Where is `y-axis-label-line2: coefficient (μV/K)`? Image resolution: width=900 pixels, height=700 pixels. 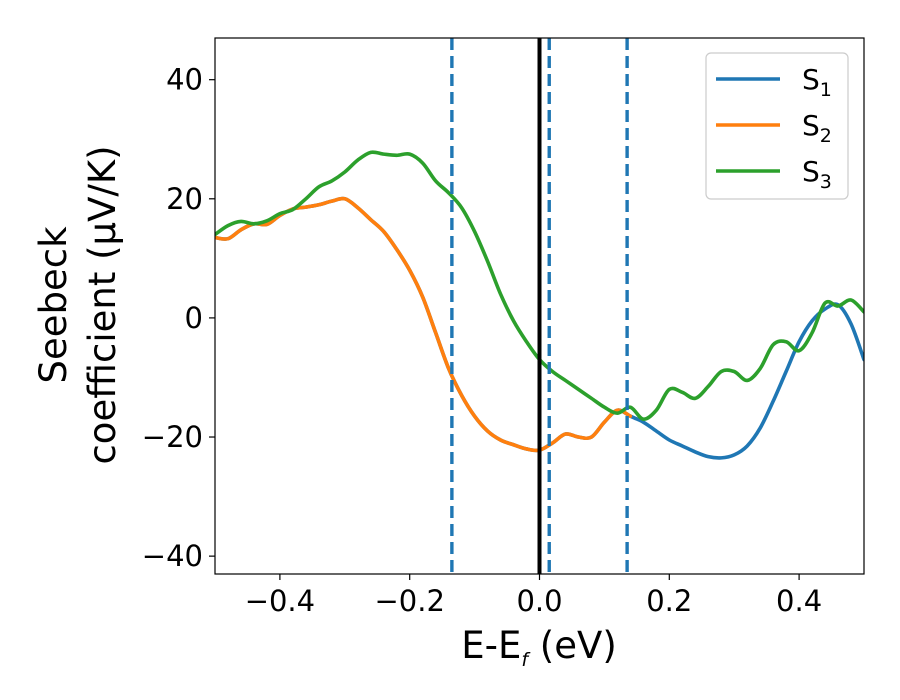 y-axis-label-line2: coefficient (μV/K) is located at coordinates (102, 304).